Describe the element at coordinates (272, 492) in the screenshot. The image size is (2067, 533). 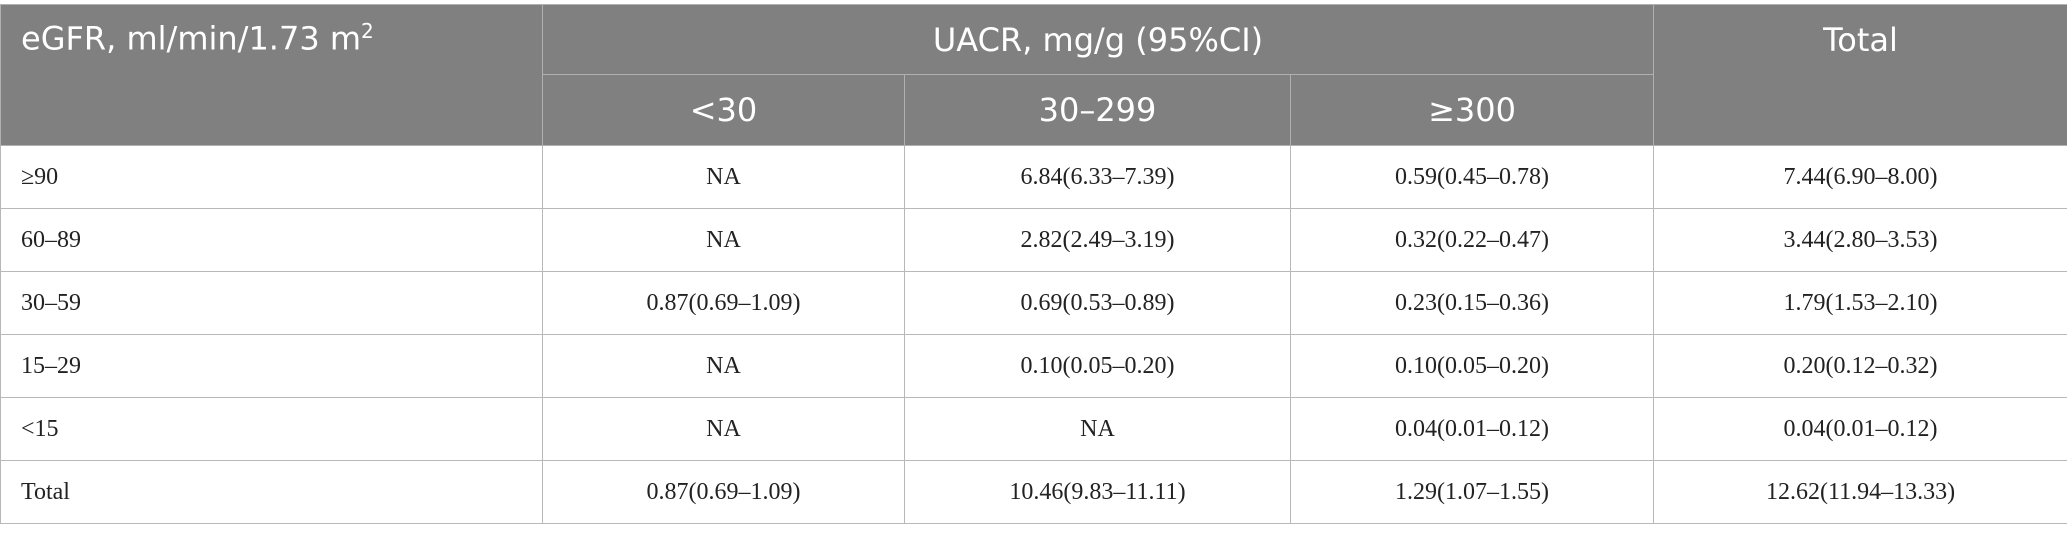
I see `row-header: Total` at that location.